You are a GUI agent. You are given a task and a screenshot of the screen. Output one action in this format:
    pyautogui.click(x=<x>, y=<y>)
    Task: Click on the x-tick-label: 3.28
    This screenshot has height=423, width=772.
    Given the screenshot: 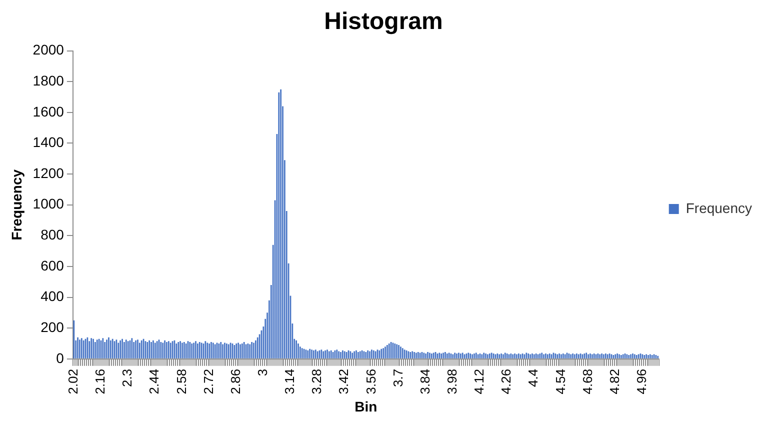 What is the action you would take?
    pyautogui.click(x=316, y=381)
    